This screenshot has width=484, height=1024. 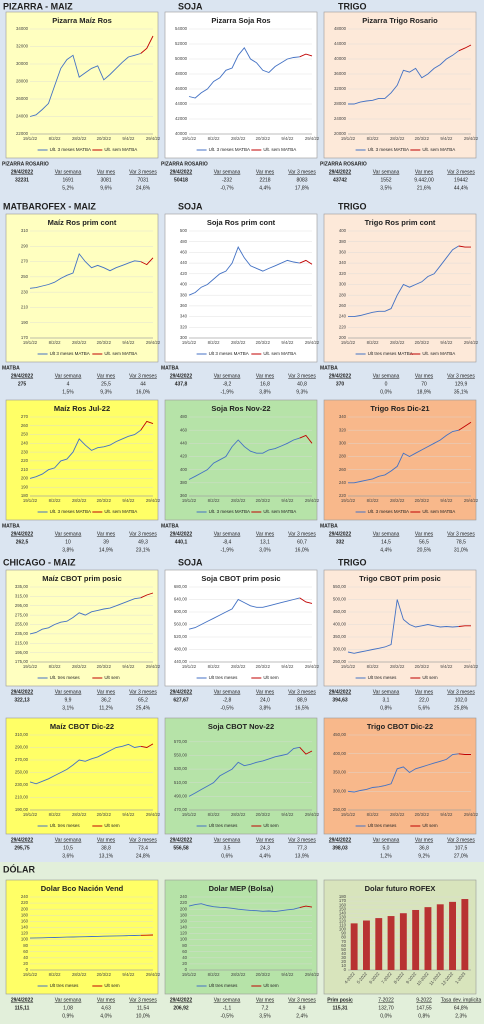 I want to click on y-tick-label: 52000, so click(x=181, y=43).